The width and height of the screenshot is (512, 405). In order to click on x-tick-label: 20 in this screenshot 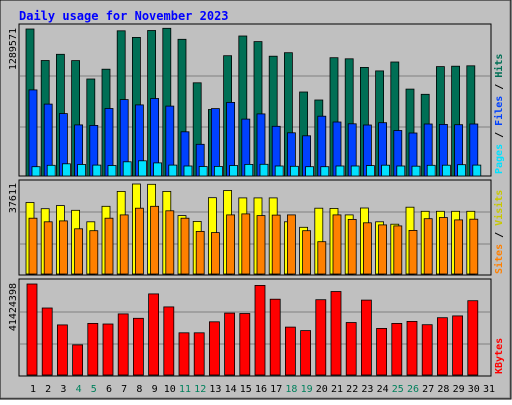, I will do `click(322, 389)`.